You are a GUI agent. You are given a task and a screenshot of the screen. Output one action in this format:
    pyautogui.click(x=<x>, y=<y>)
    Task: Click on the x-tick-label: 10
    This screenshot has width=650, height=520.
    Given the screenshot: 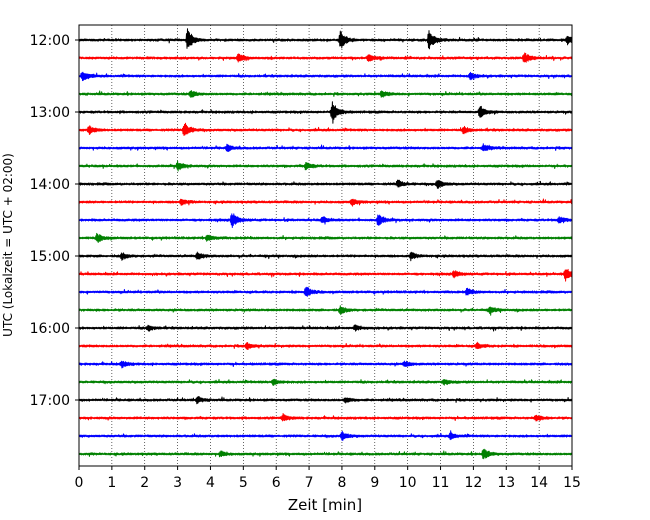 What is the action you would take?
    pyautogui.click(x=408, y=483)
    